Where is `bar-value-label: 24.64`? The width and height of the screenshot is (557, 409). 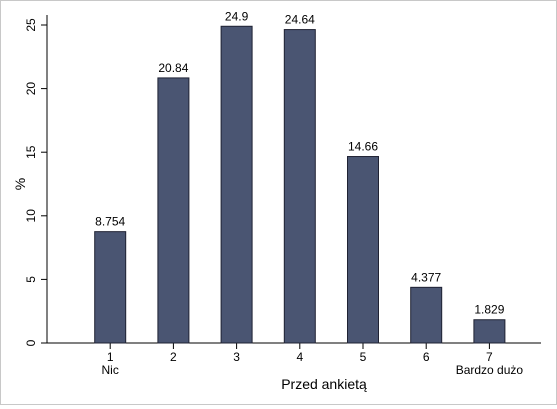 bar-value-label: 24.64 is located at coordinates (300, 20).